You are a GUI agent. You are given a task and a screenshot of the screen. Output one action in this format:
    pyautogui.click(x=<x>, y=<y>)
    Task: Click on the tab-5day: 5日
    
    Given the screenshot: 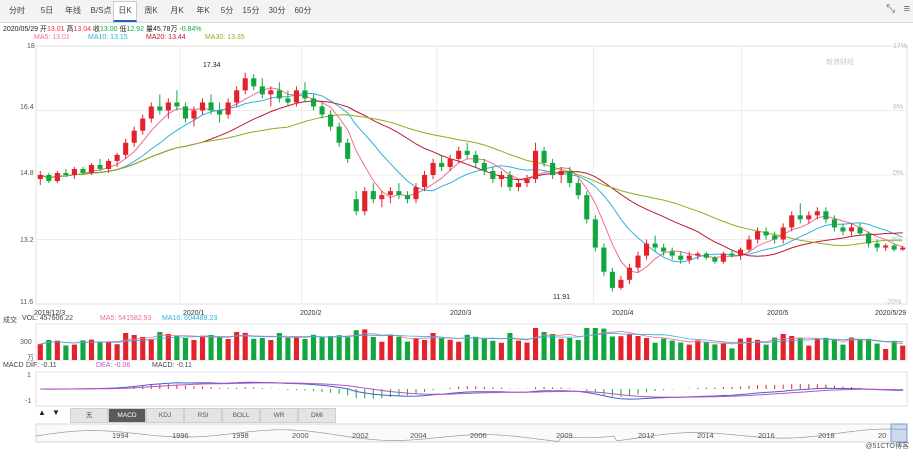 What is the action you would take?
    pyautogui.click(x=47, y=10)
    